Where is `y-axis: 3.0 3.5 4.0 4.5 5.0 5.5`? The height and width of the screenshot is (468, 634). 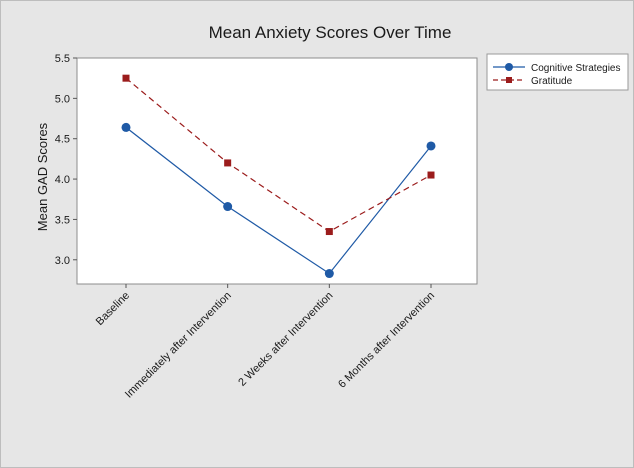 y-axis: 3.0 3.5 4.0 4.5 5.0 5.5 is located at coordinates (66, 160).